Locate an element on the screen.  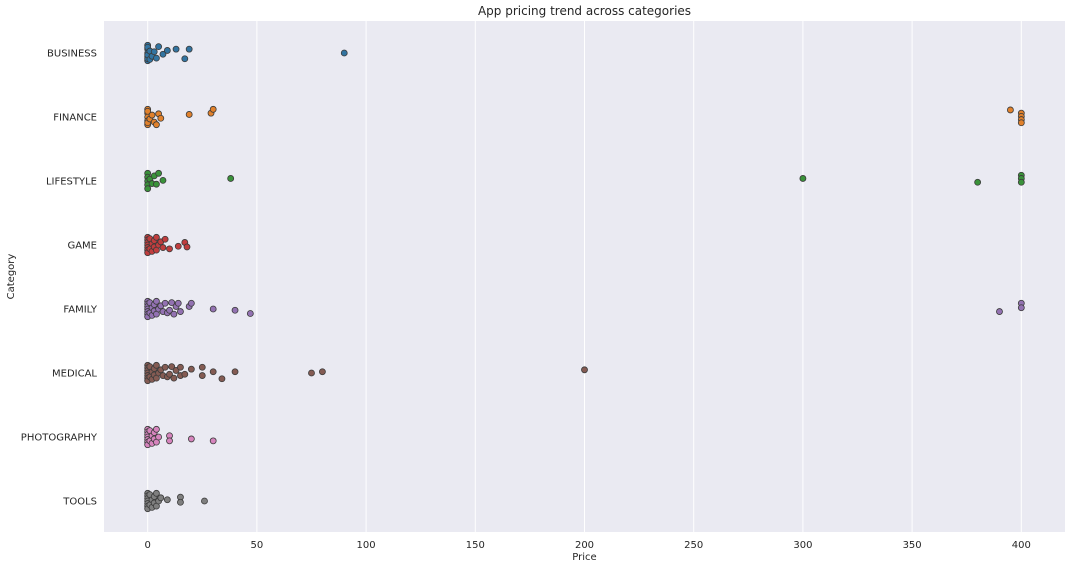
x-tick-labels: 0 50 100 150 200 250 300 350 400 is located at coordinates (587, 545).